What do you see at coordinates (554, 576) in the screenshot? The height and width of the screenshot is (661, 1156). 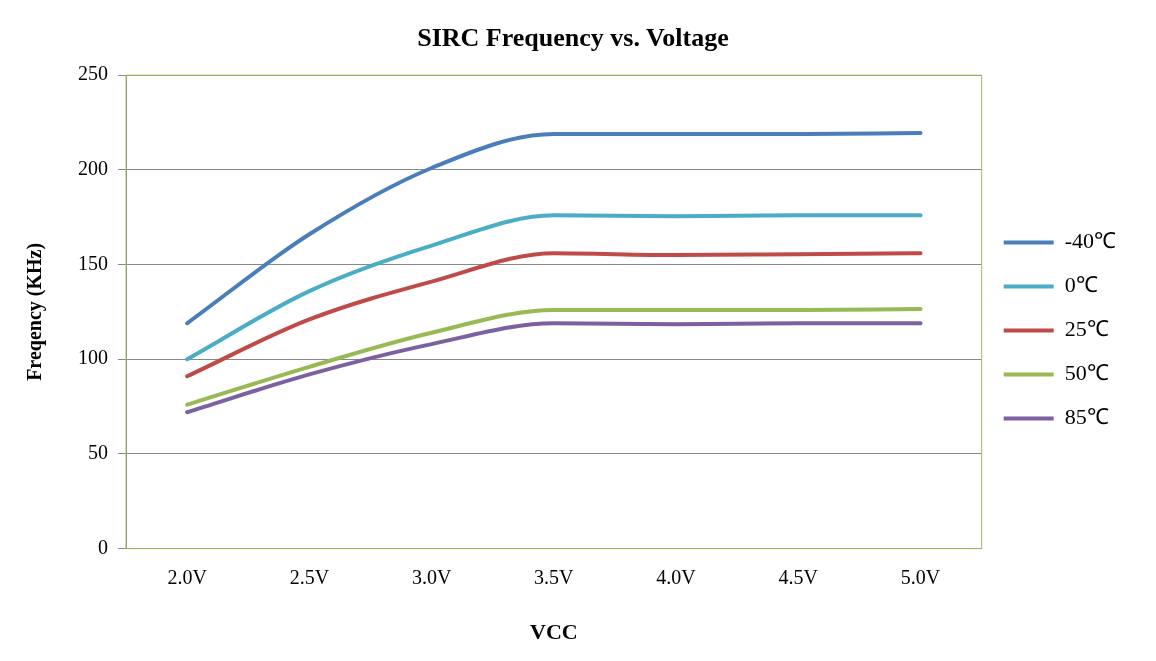 I see `x-tick-label: 3.5V` at bounding box center [554, 576].